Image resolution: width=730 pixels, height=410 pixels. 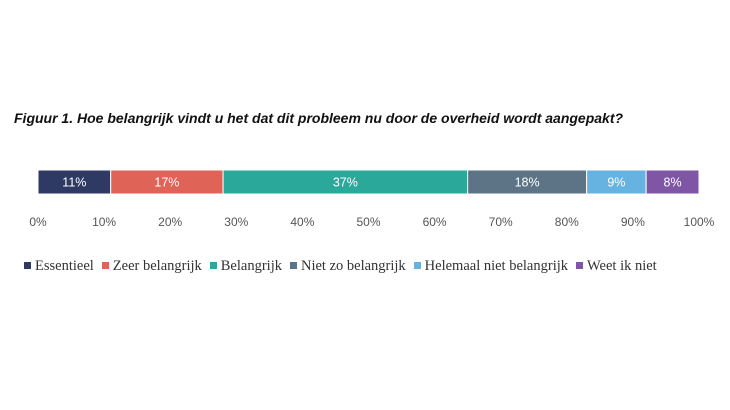 I want to click on legend-label: Helemaal niet belangrijk, so click(x=496, y=266).